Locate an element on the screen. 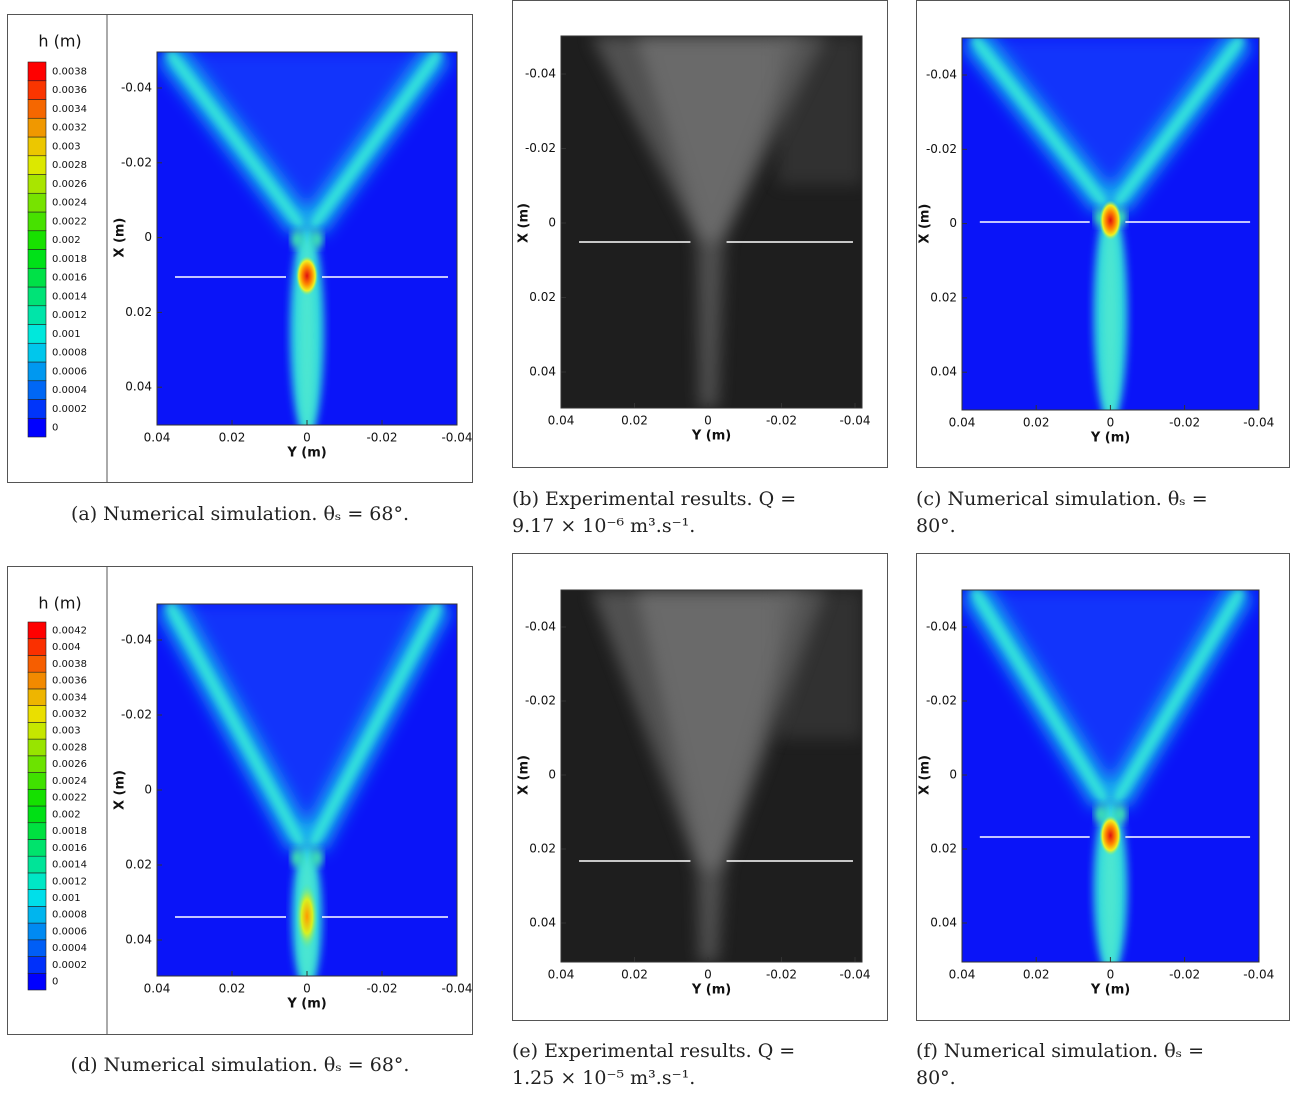  colorbar-label: 0.0024 is located at coordinates (69, 203).